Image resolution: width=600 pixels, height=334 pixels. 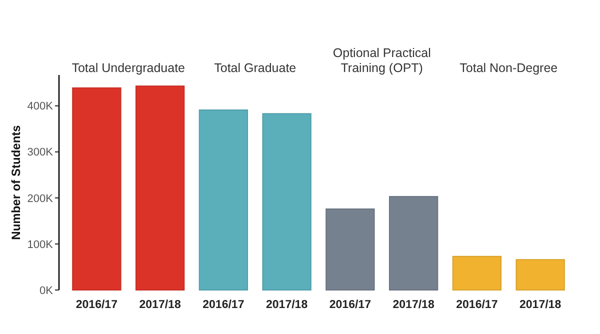 What do you see at coordinates (129, 68) in the screenshot?
I see `text: Total Undergraduate` at bounding box center [129, 68].